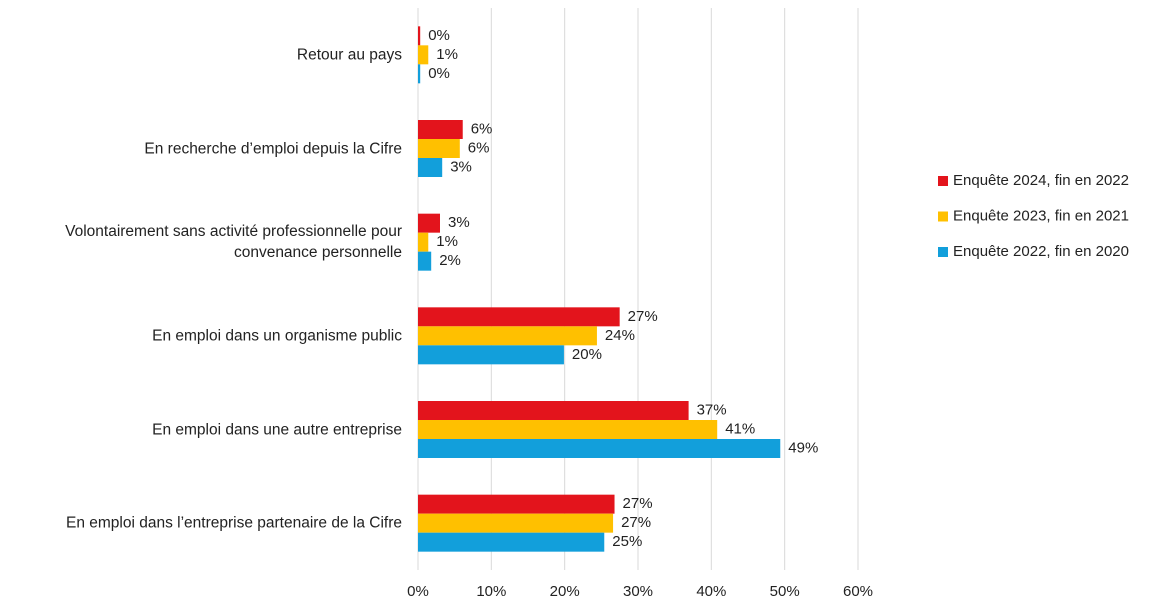  What do you see at coordinates (858, 591) in the screenshot?
I see `x-tick-label: 60%` at bounding box center [858, 591].